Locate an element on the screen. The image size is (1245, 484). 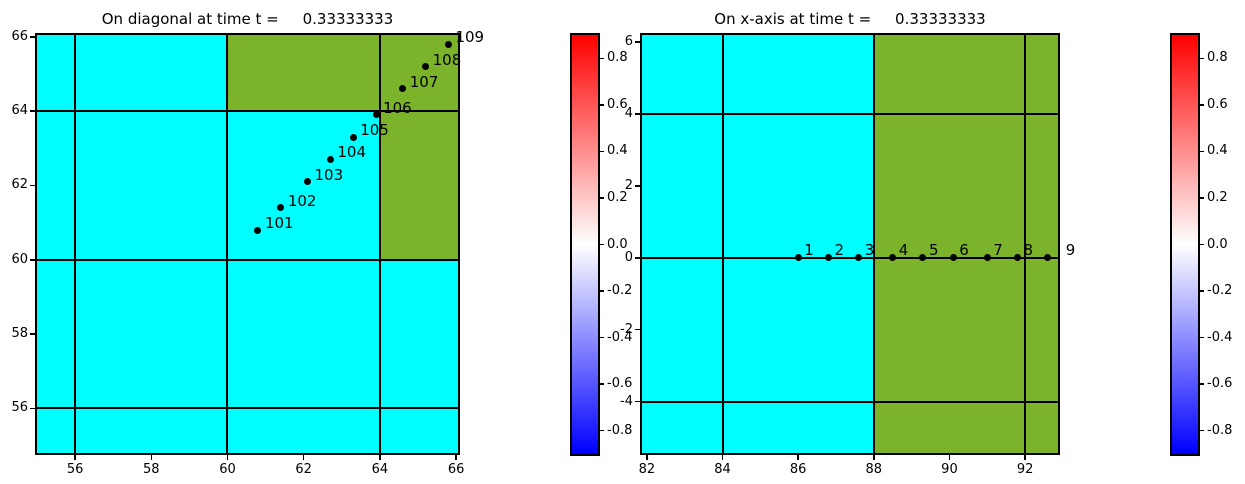
point-label: 102 is located at coordinates (302, 200).